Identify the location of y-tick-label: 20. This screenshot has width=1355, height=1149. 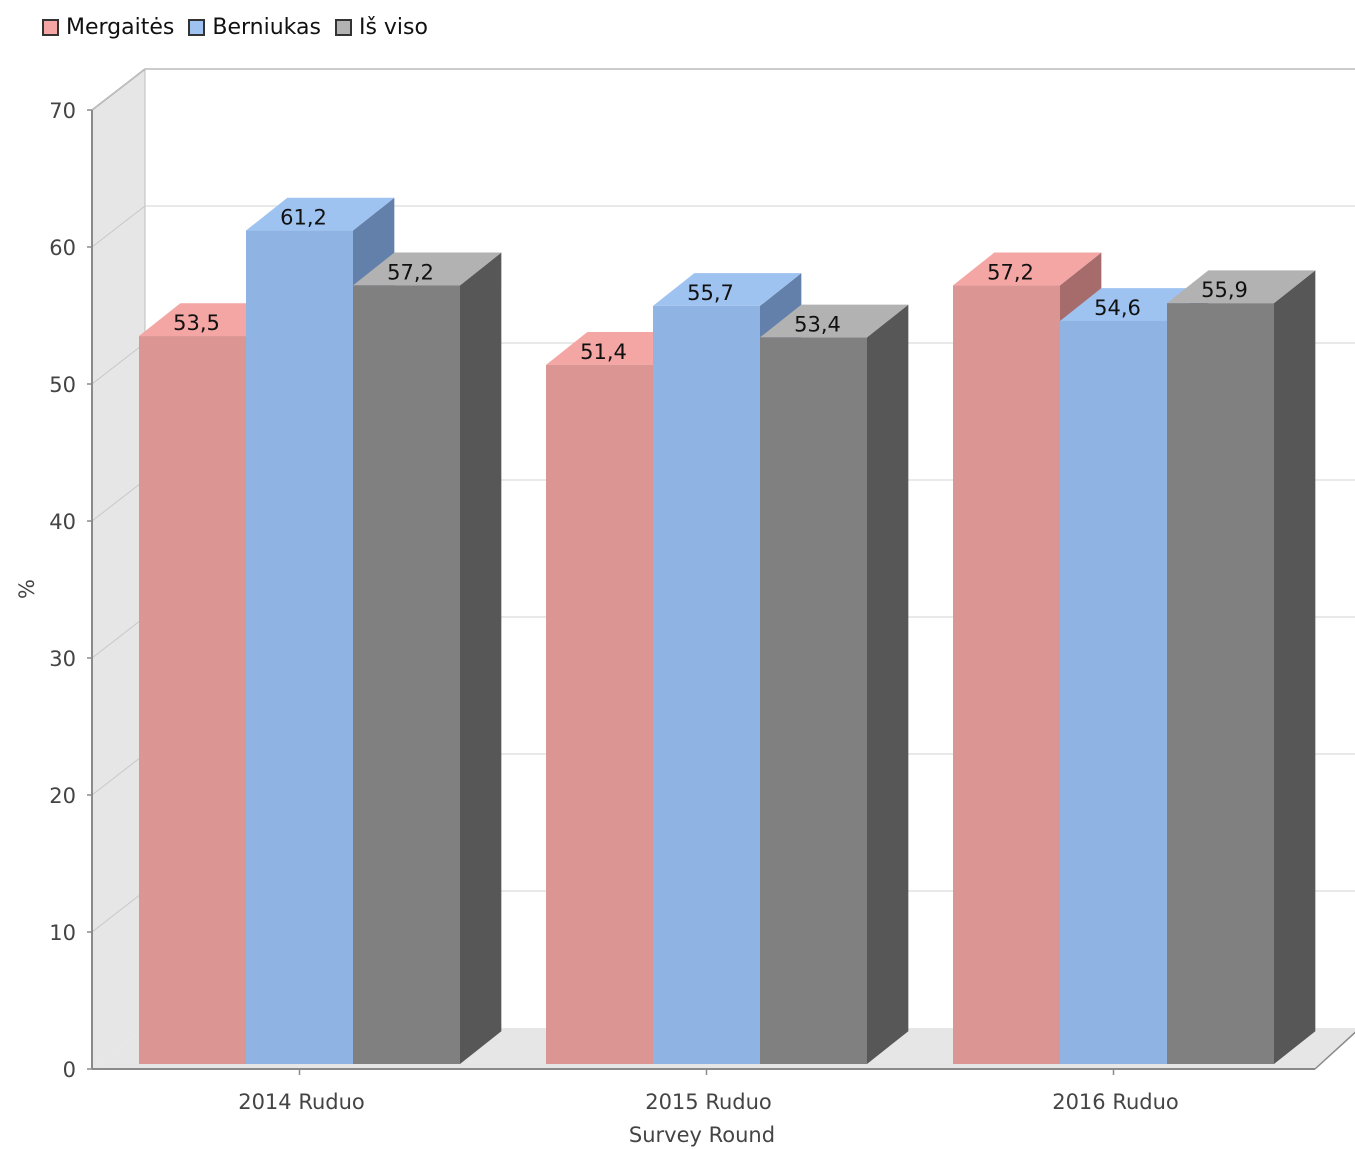
(62, 796).